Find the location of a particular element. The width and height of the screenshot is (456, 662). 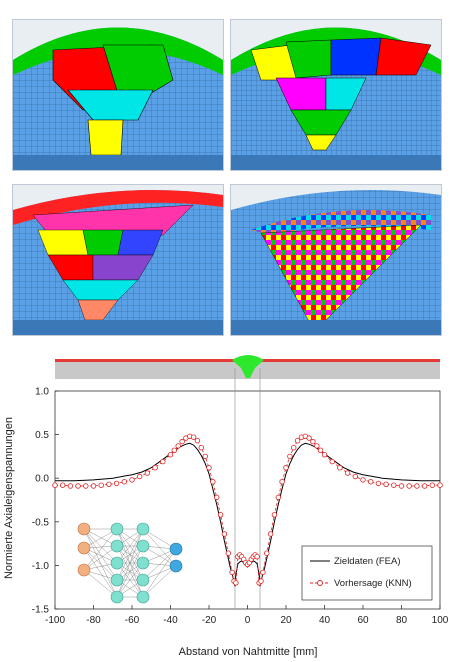

weld-zone-lines is located at coordinates (247, 488).